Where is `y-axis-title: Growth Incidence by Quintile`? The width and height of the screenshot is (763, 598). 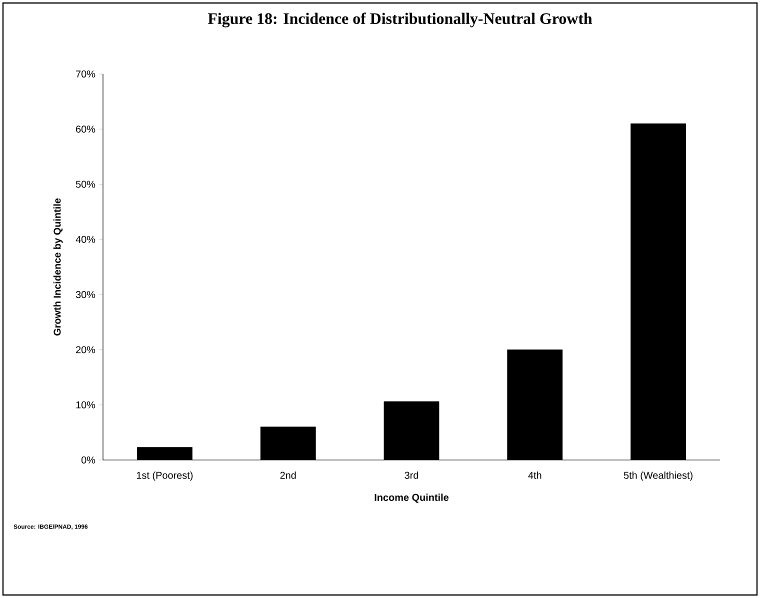
y-axis-title: Growth Incidence by Quintile is located at coordinates (58, 267).